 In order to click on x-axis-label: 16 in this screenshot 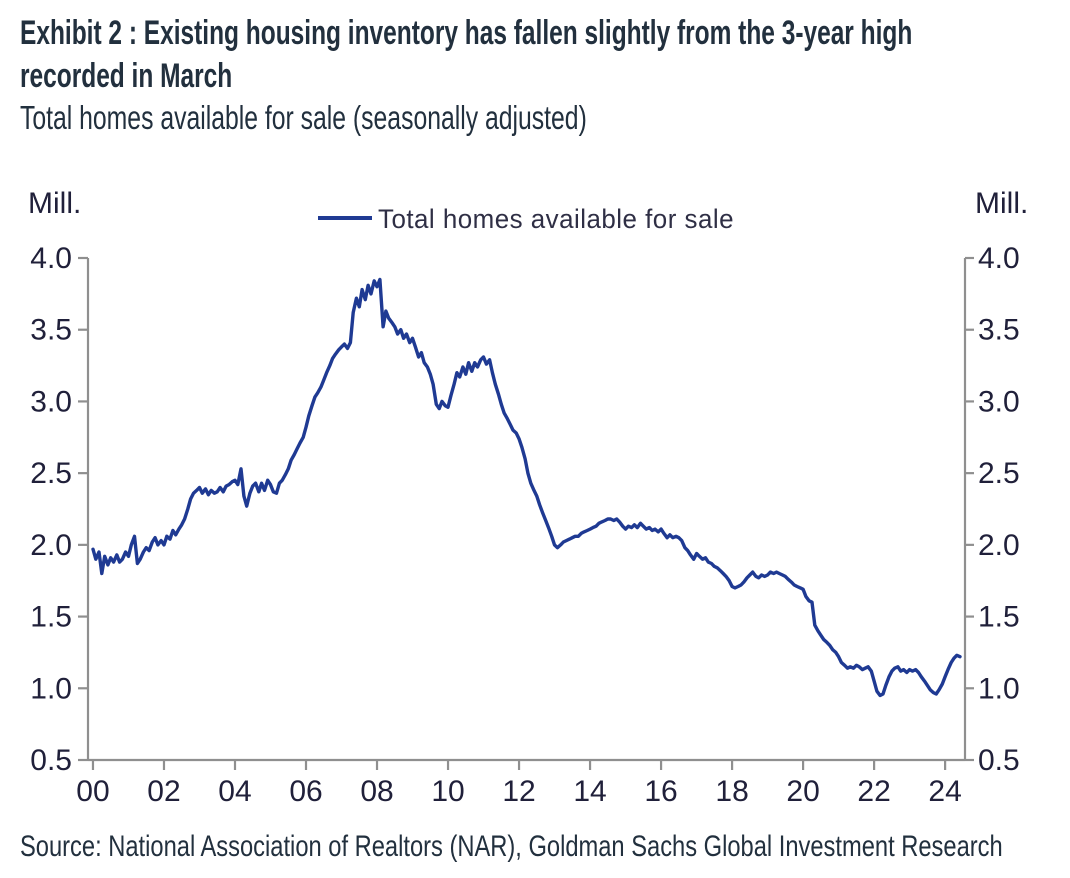, I will do `click(660, 791)`.